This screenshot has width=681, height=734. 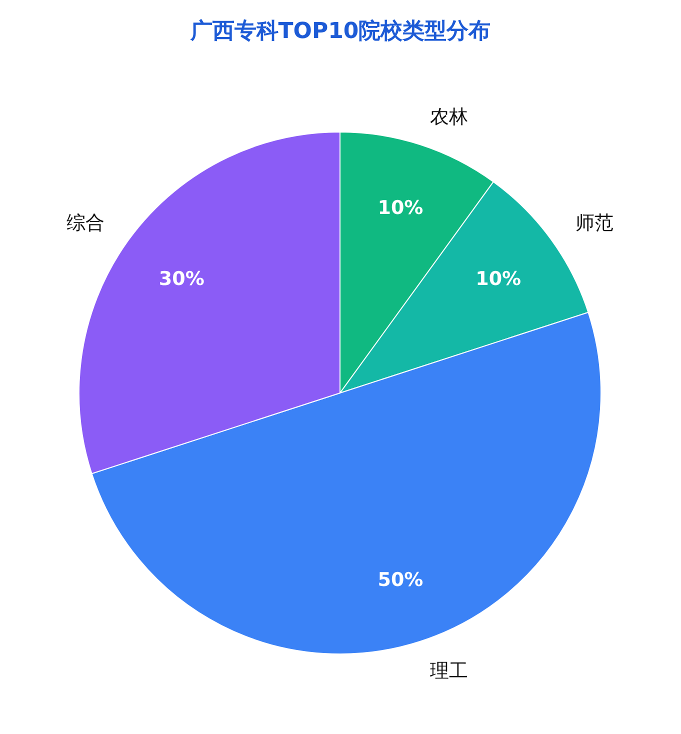 What do you see at coordinates (340, 31) in the screenshot?
I see `title: 广西专科TOP10院校类型分布` at bounding box center [340, 31].